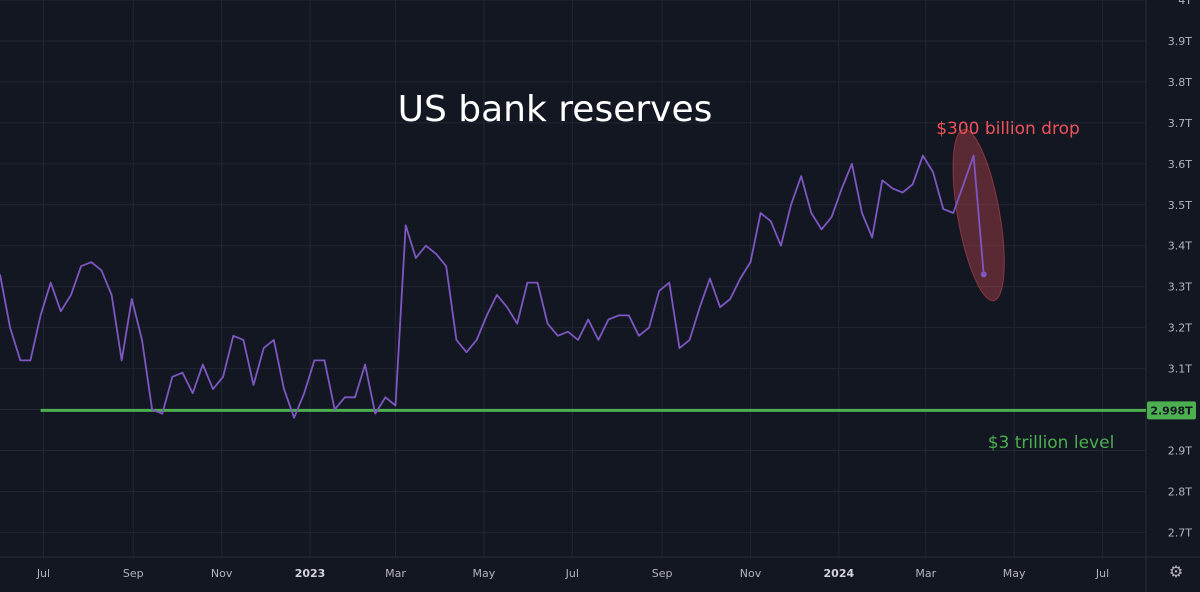  Describe the element at coordinates (983, 274) in the screenshot. I see `last-point-marker` at that location.